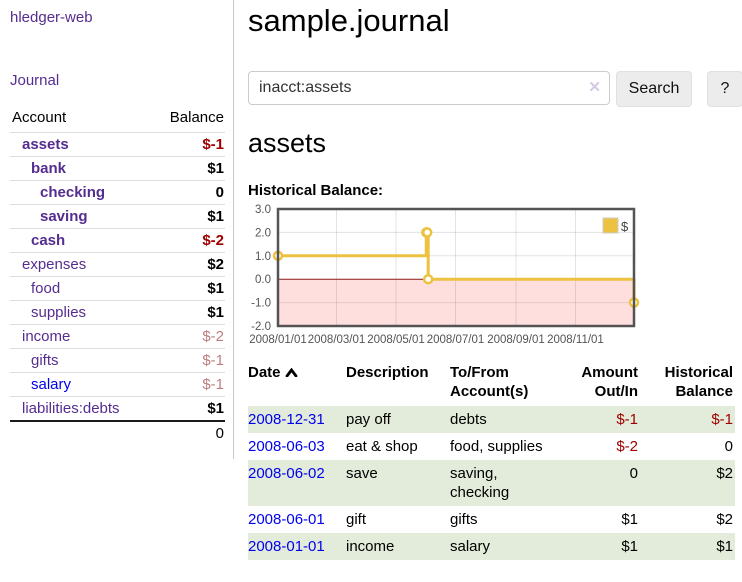  I want to click on account-link-gifts: gifts, so click(45, 360).